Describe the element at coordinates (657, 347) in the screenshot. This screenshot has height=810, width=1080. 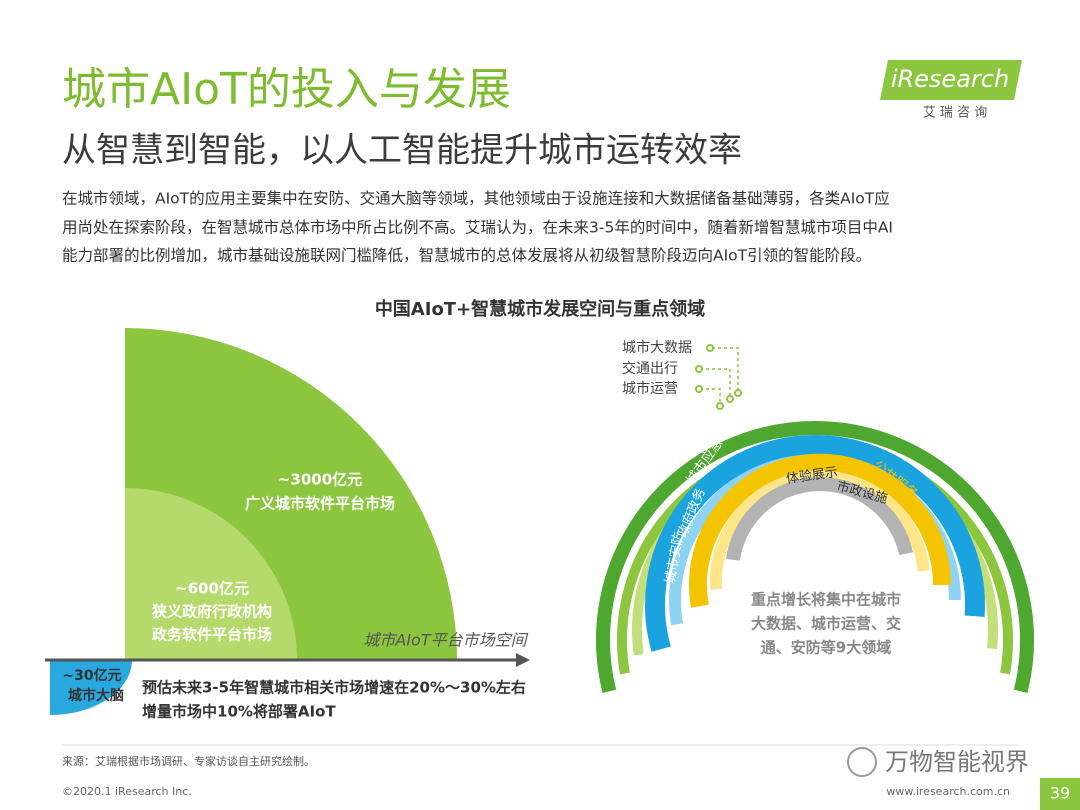
I see `callout: 城市大数据` at that location.